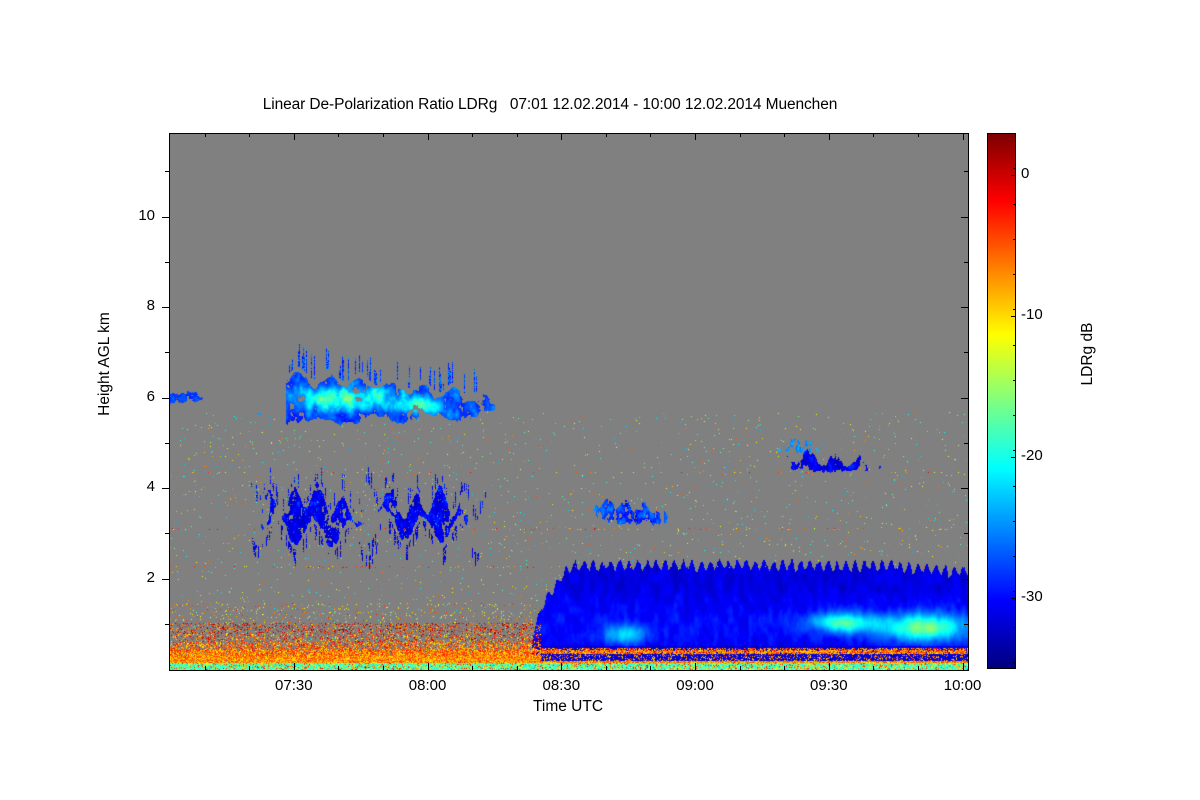 The image size is (1200, 800). What do you see at coordinates (150, 577) in the screenshot?
I see `y-tick-label: 2` at bounding box center [150, 577].